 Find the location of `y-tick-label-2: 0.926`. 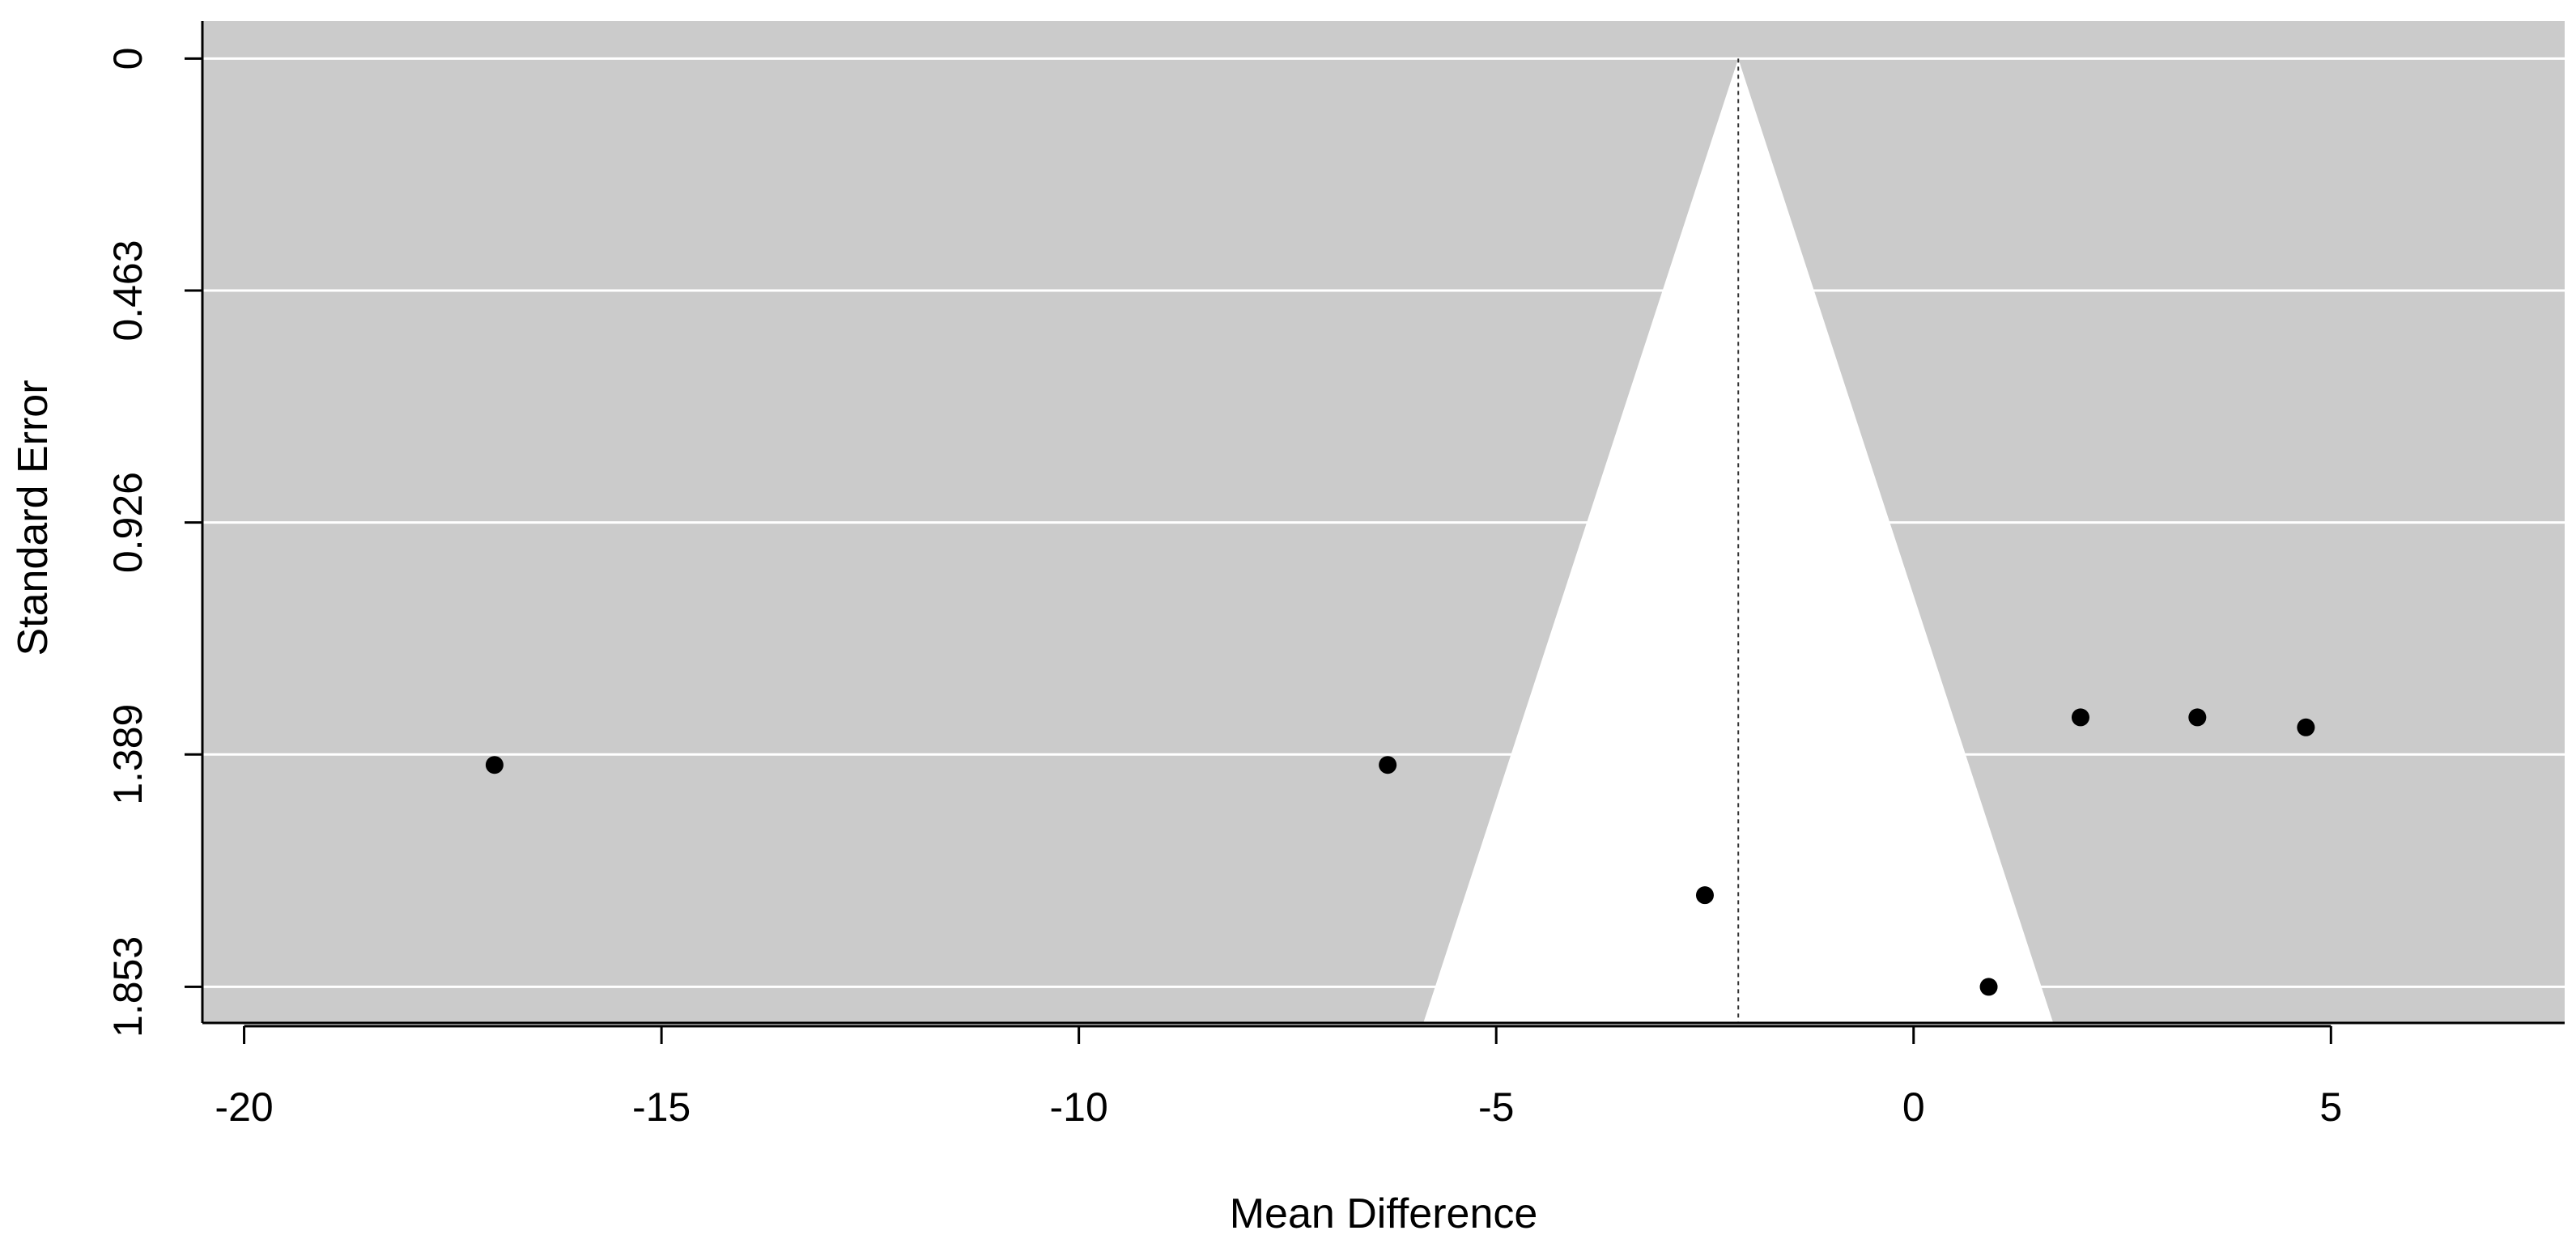

y-tick-label-2: 0.926 is located at coordinates (128, 523).